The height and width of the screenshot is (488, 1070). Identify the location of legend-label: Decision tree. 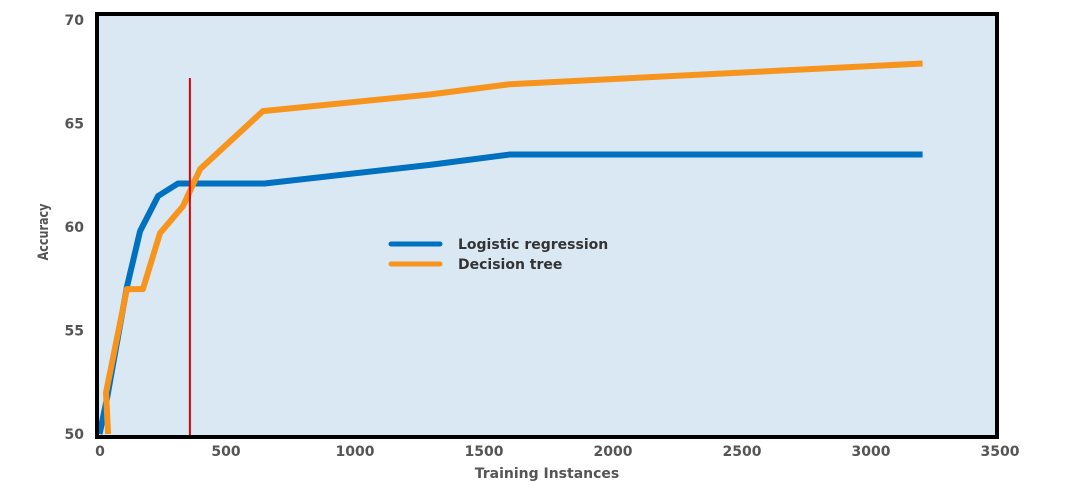
(510, 265).